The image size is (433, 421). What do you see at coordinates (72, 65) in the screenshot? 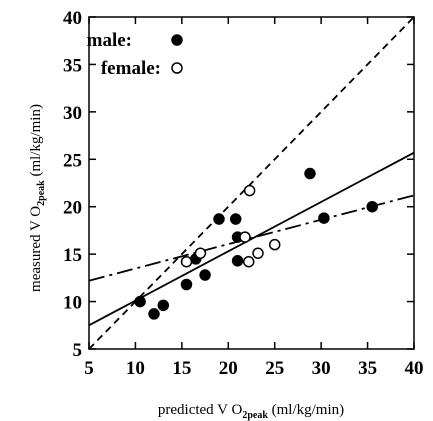
I see `y-tick-label: 35` at bounding box center [72, 65].